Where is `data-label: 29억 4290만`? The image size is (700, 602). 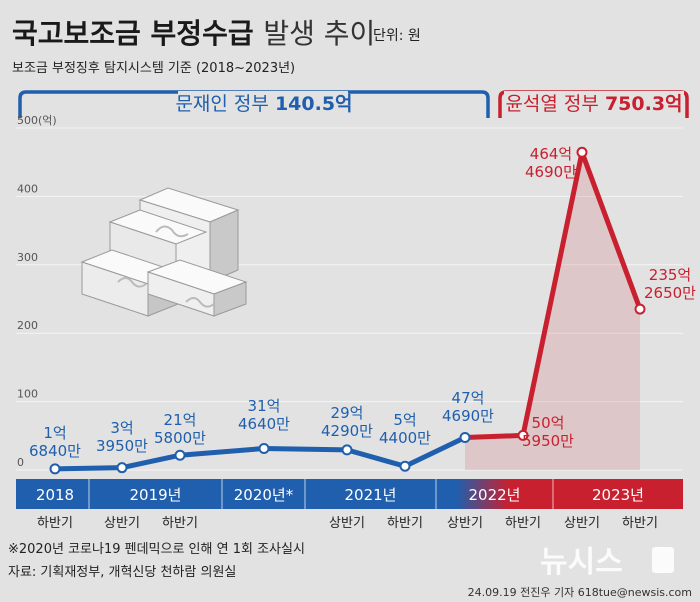 data-label: 29억 4290만 is located at coordinates (347, 422).